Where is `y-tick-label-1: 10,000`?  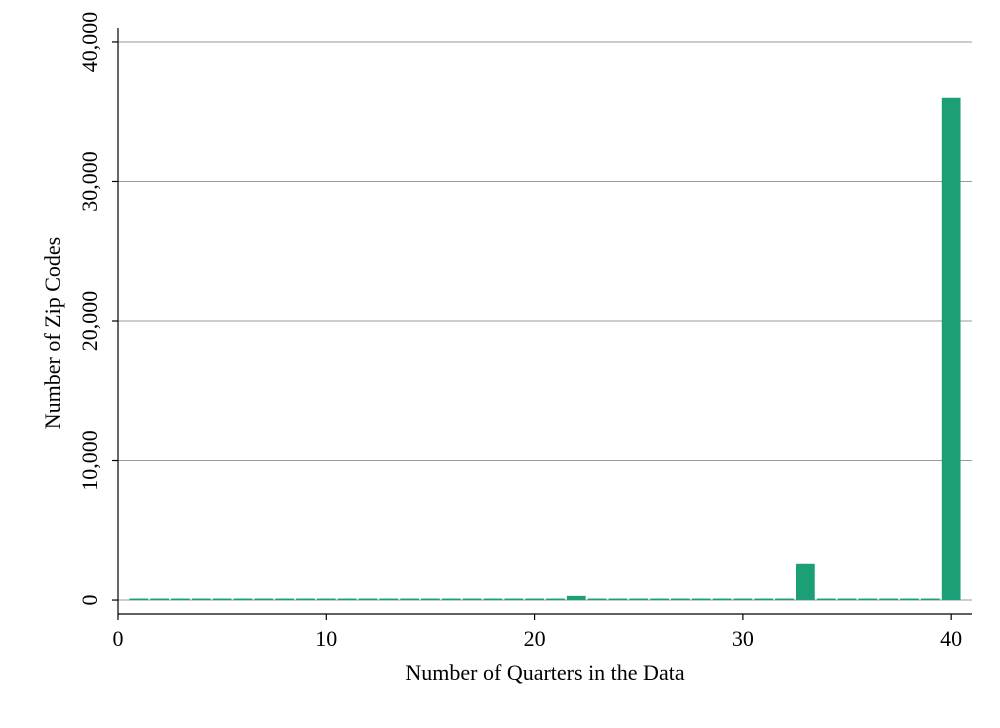 y-tick-label-1: 10,000 is located at coordinates (89, 460).